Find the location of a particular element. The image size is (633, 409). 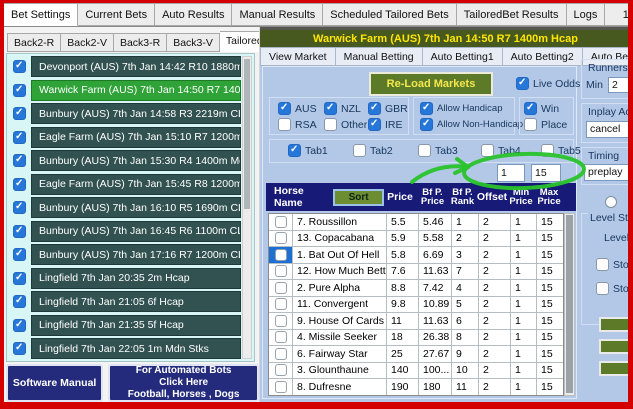

race-button: Lingfield 7th Jan 22:05 1m Mdn Stks is located at coordinates (136, 348).